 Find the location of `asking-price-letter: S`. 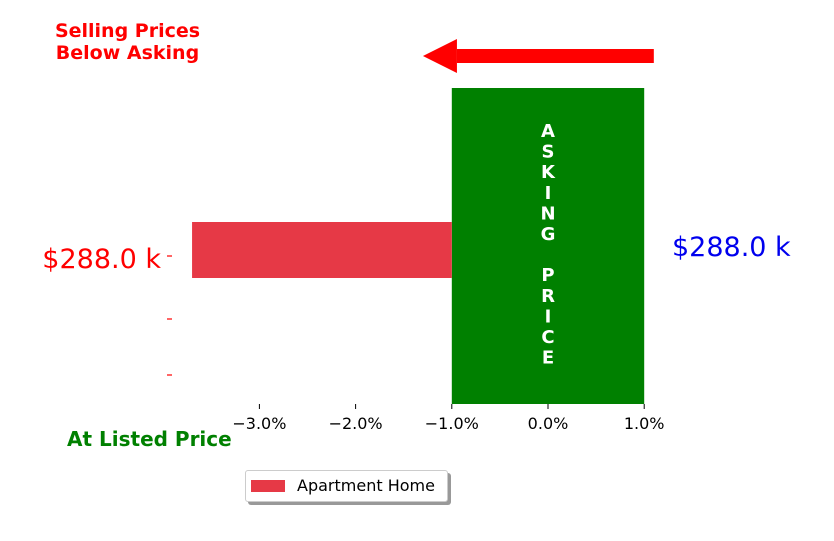

asking-price-letter: S is located at coordinates (548, 152).